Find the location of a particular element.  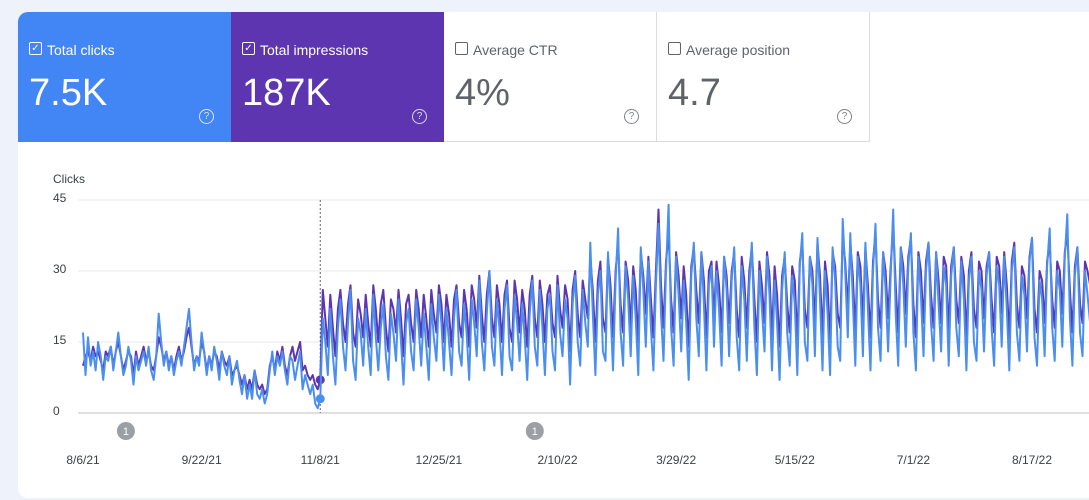

x-tick-label: 3/29/22 is located at coordinates (676, 460).